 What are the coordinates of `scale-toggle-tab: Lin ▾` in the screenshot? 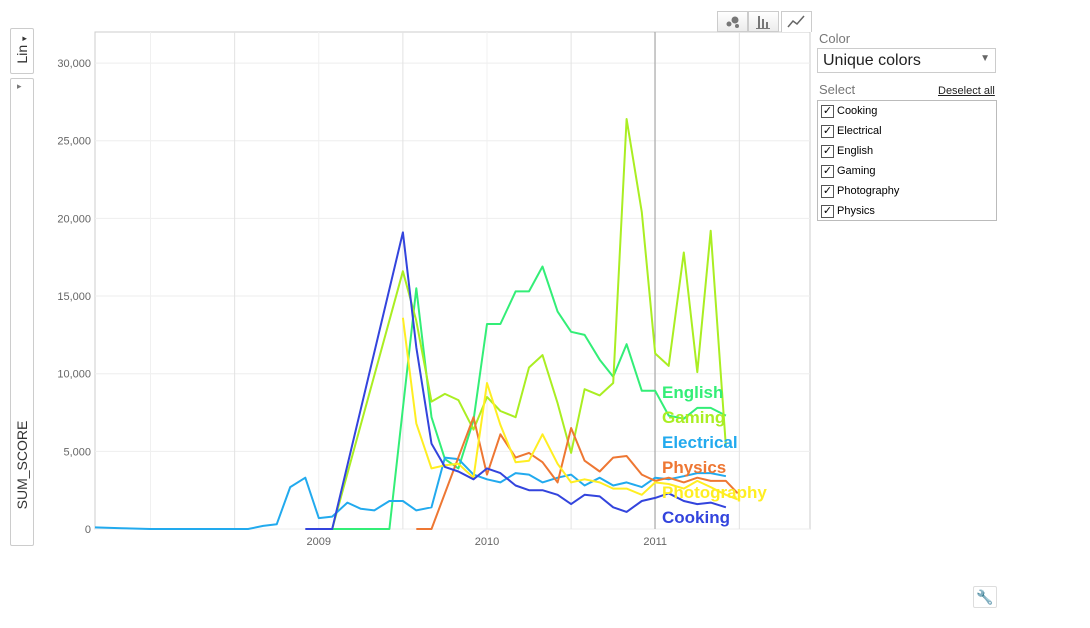 It's located at (22, 51).